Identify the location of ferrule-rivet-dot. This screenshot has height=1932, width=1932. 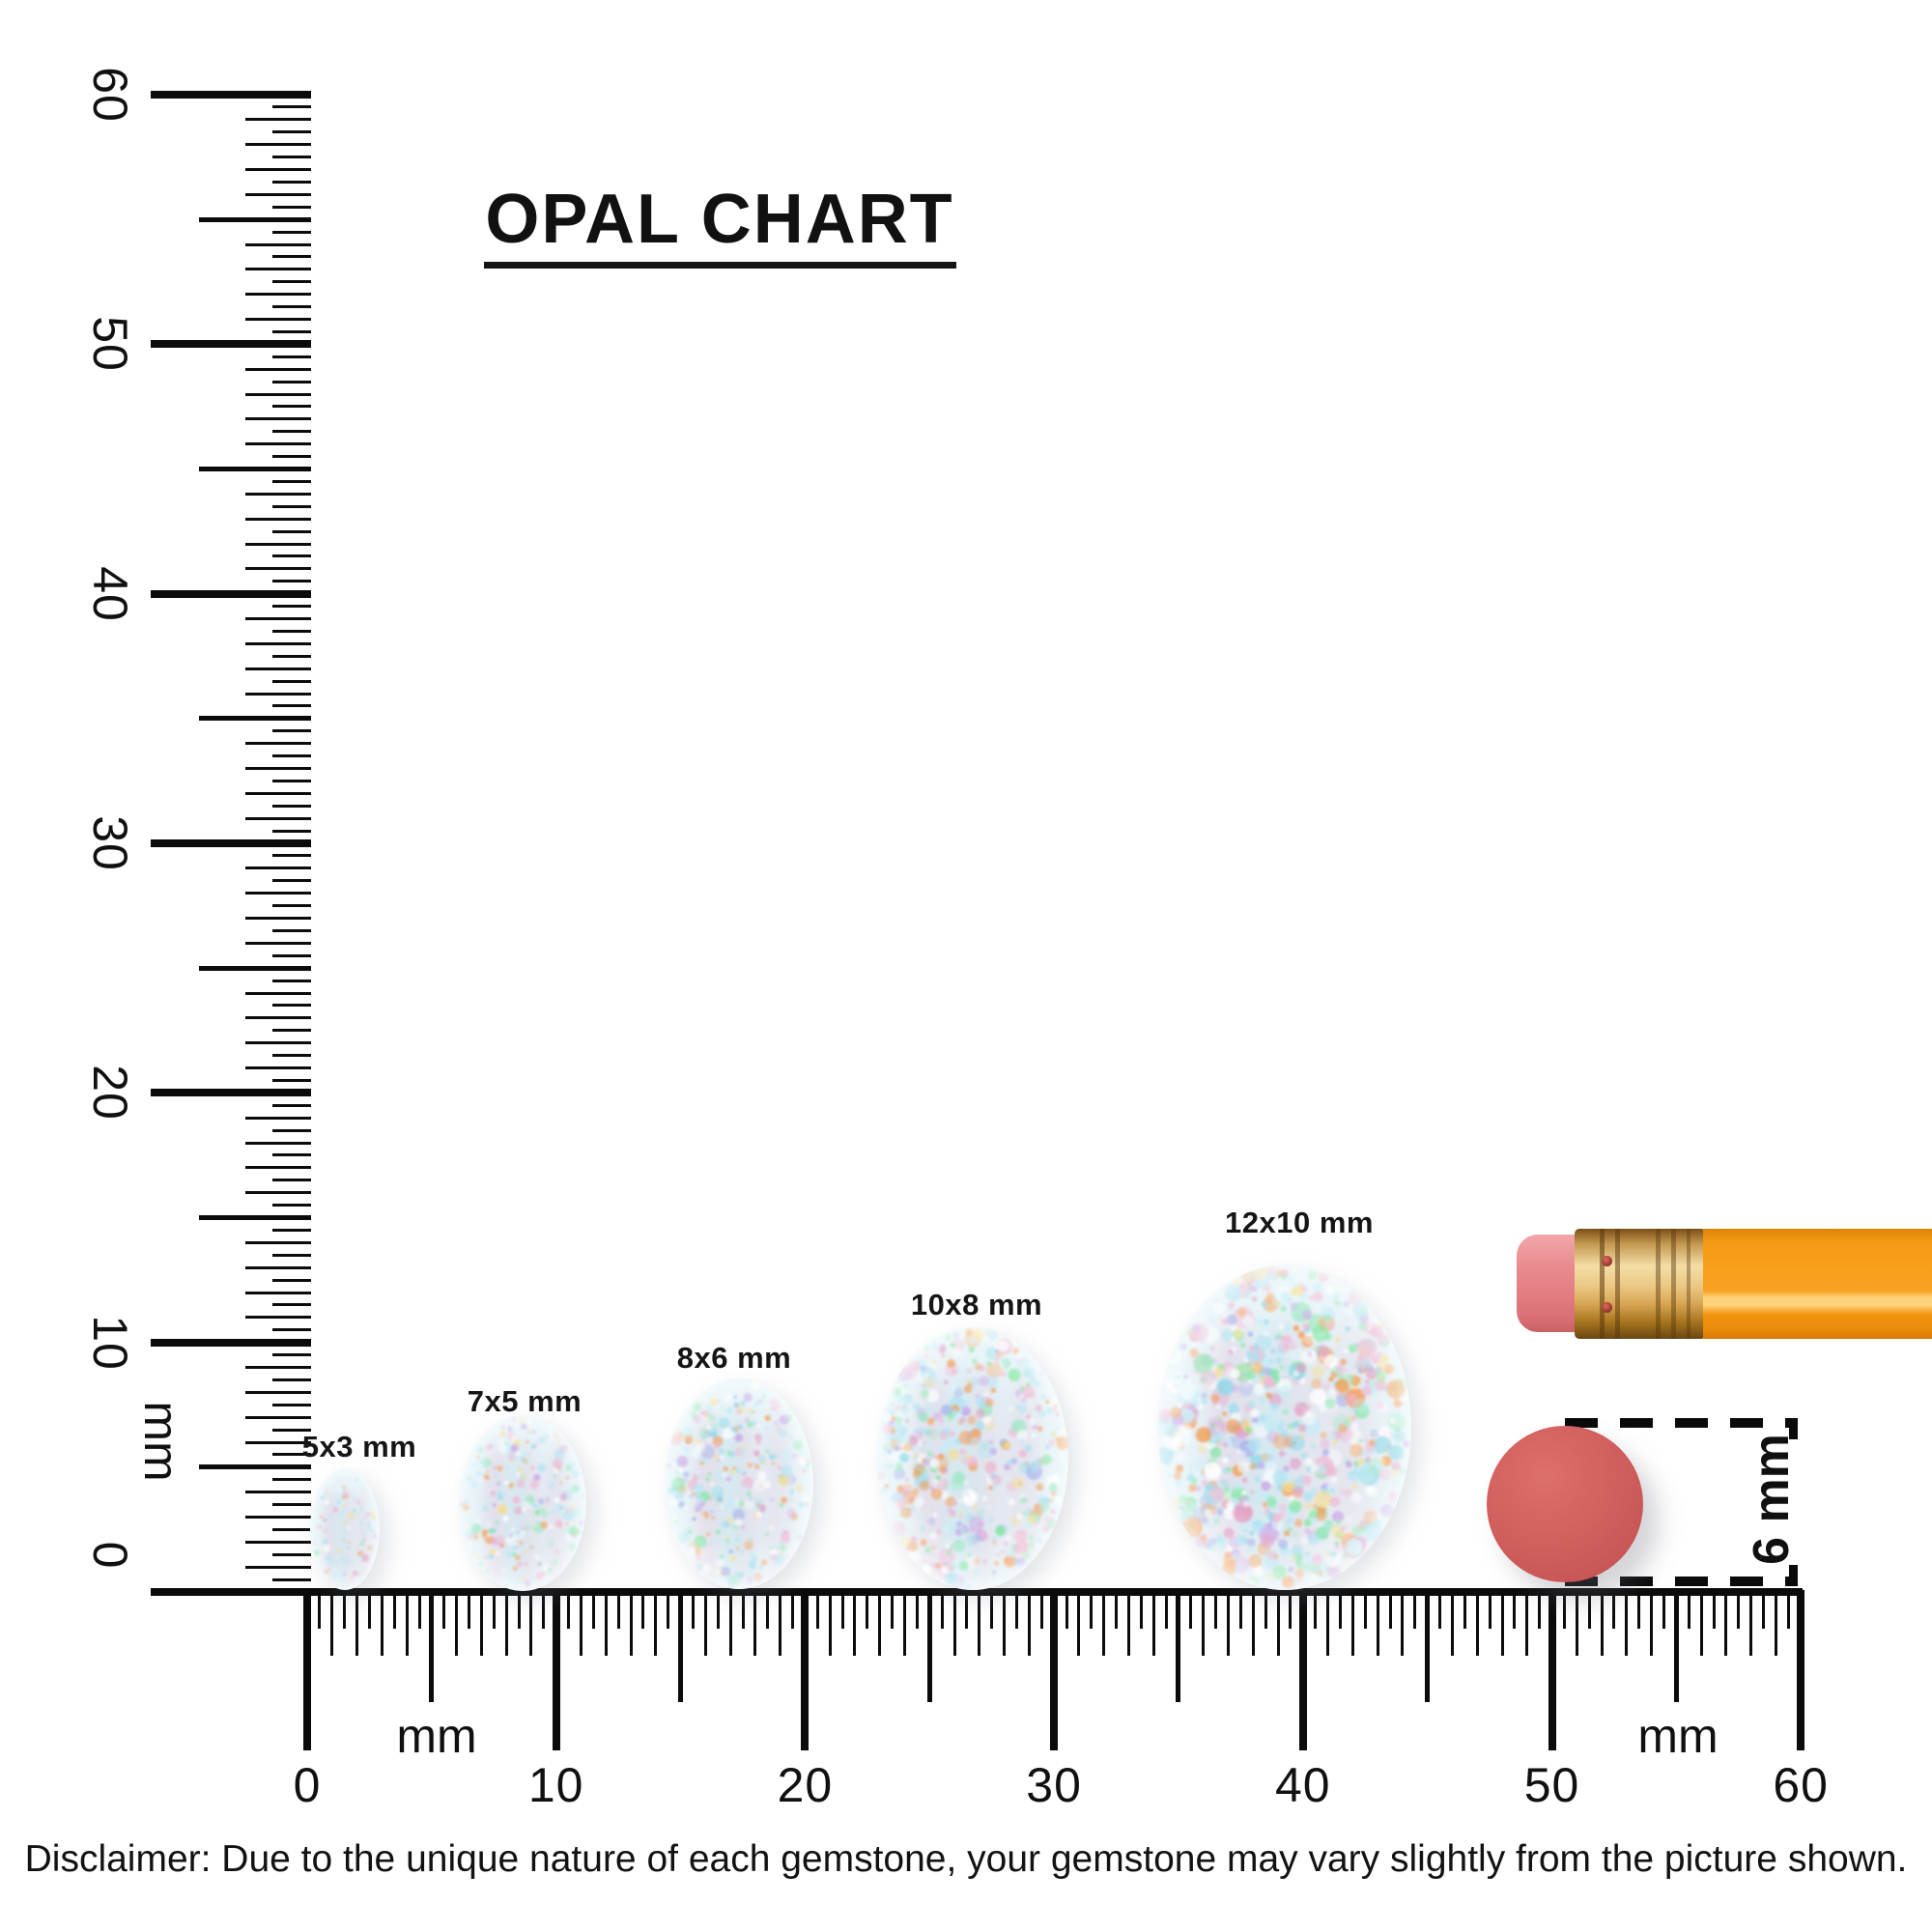
(1607, 1261).